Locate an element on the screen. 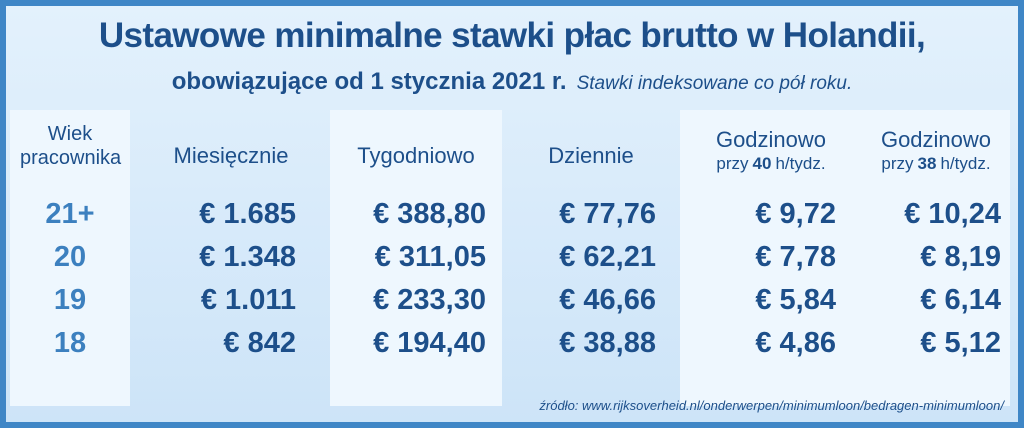  rate-cell: € 1.348 is located at coordinates (247, 257).